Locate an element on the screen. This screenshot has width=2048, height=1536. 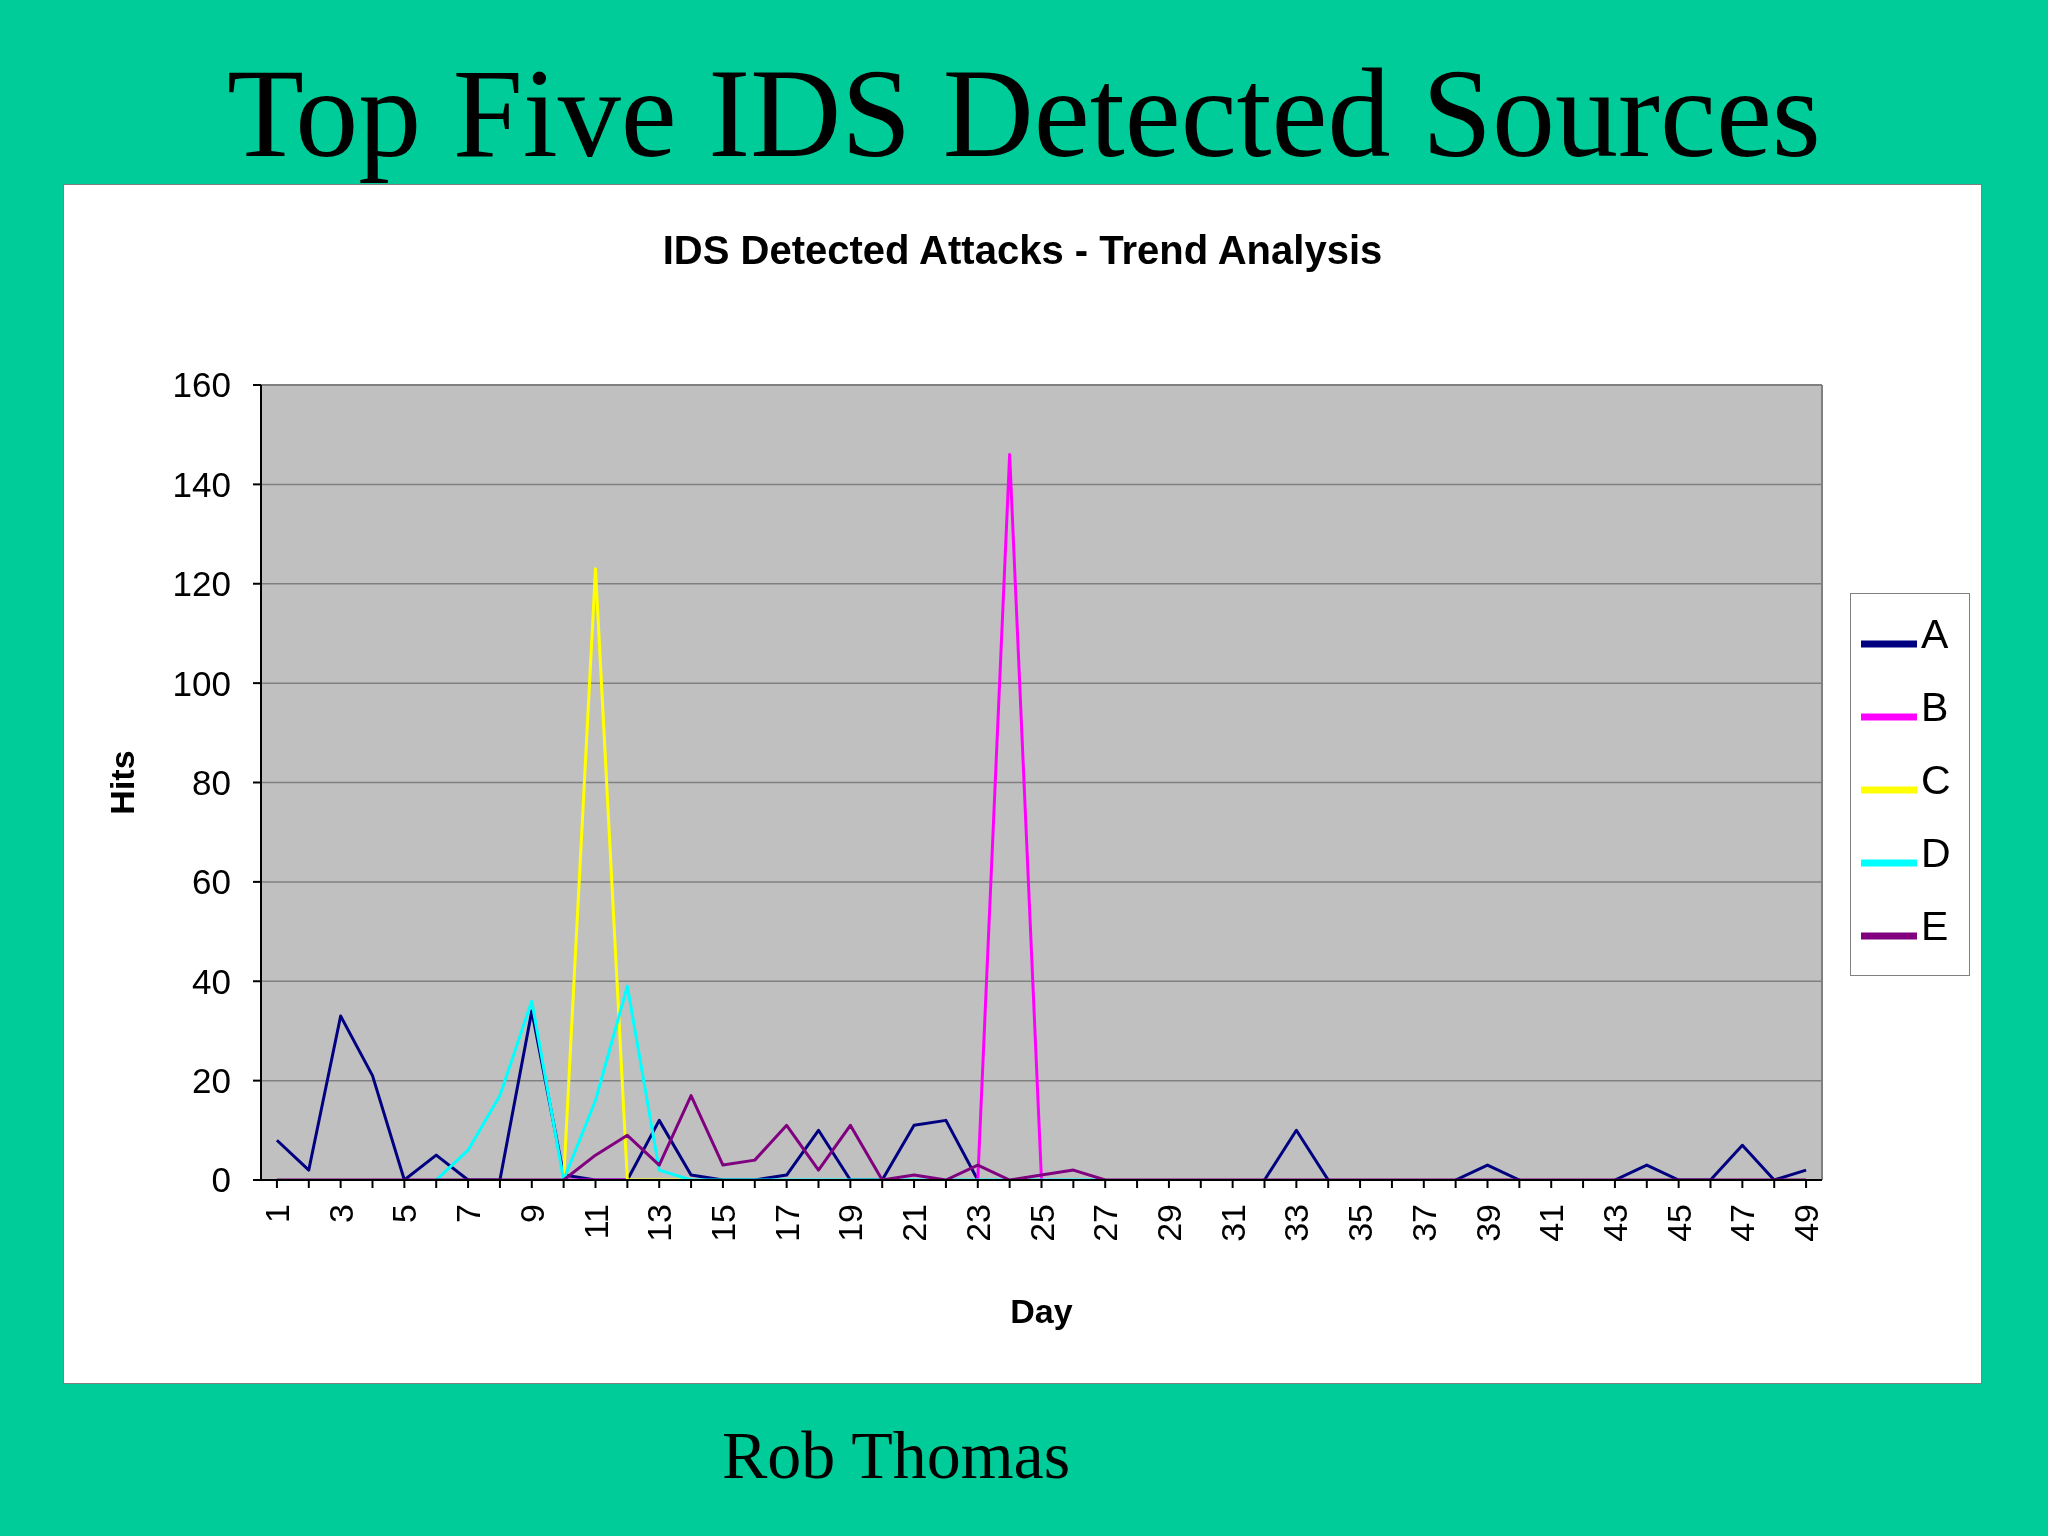
text: Rob Thomas is located at coordinates (896, 1455).